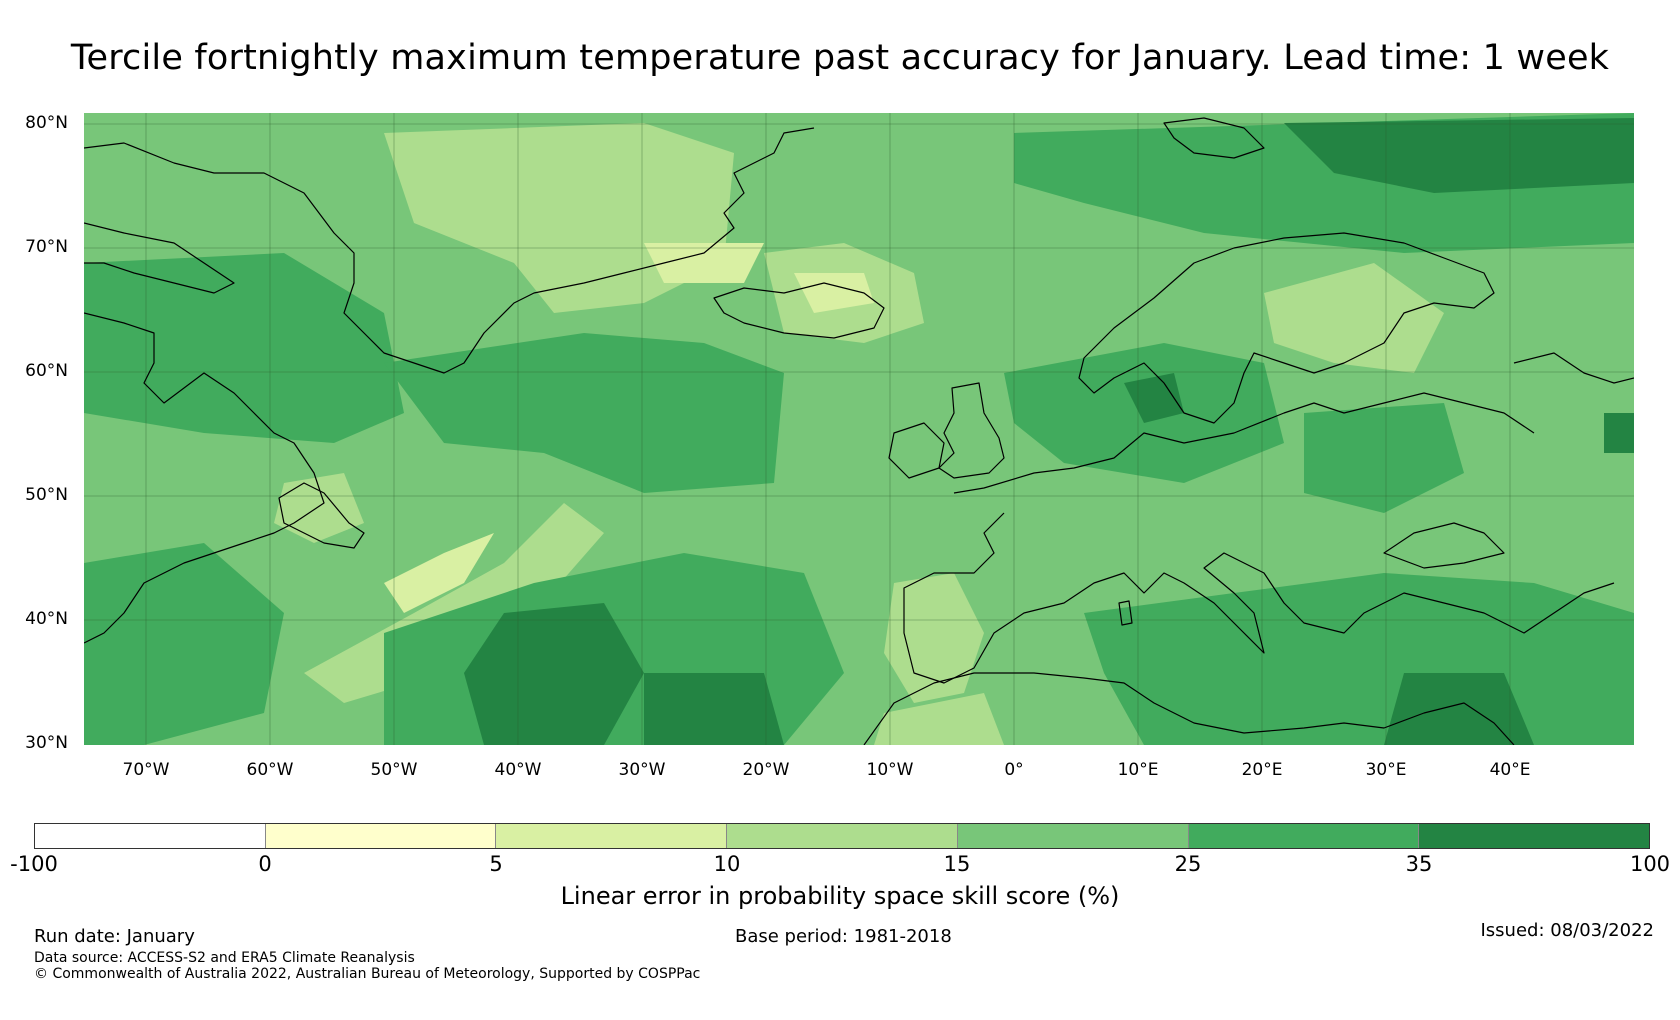 The image size is (1680, 1020). Describe the element at coordinates (939, 719) in the screenshot. I see `region-north-africa` at that location.